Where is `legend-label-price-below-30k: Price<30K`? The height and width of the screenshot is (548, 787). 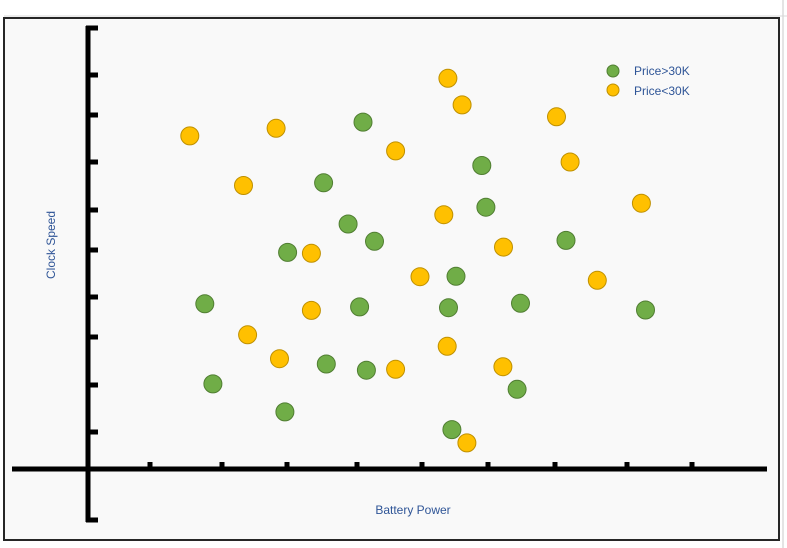
legend-label-price-below-30k: Price<30K is located at coordinates (662, 91).